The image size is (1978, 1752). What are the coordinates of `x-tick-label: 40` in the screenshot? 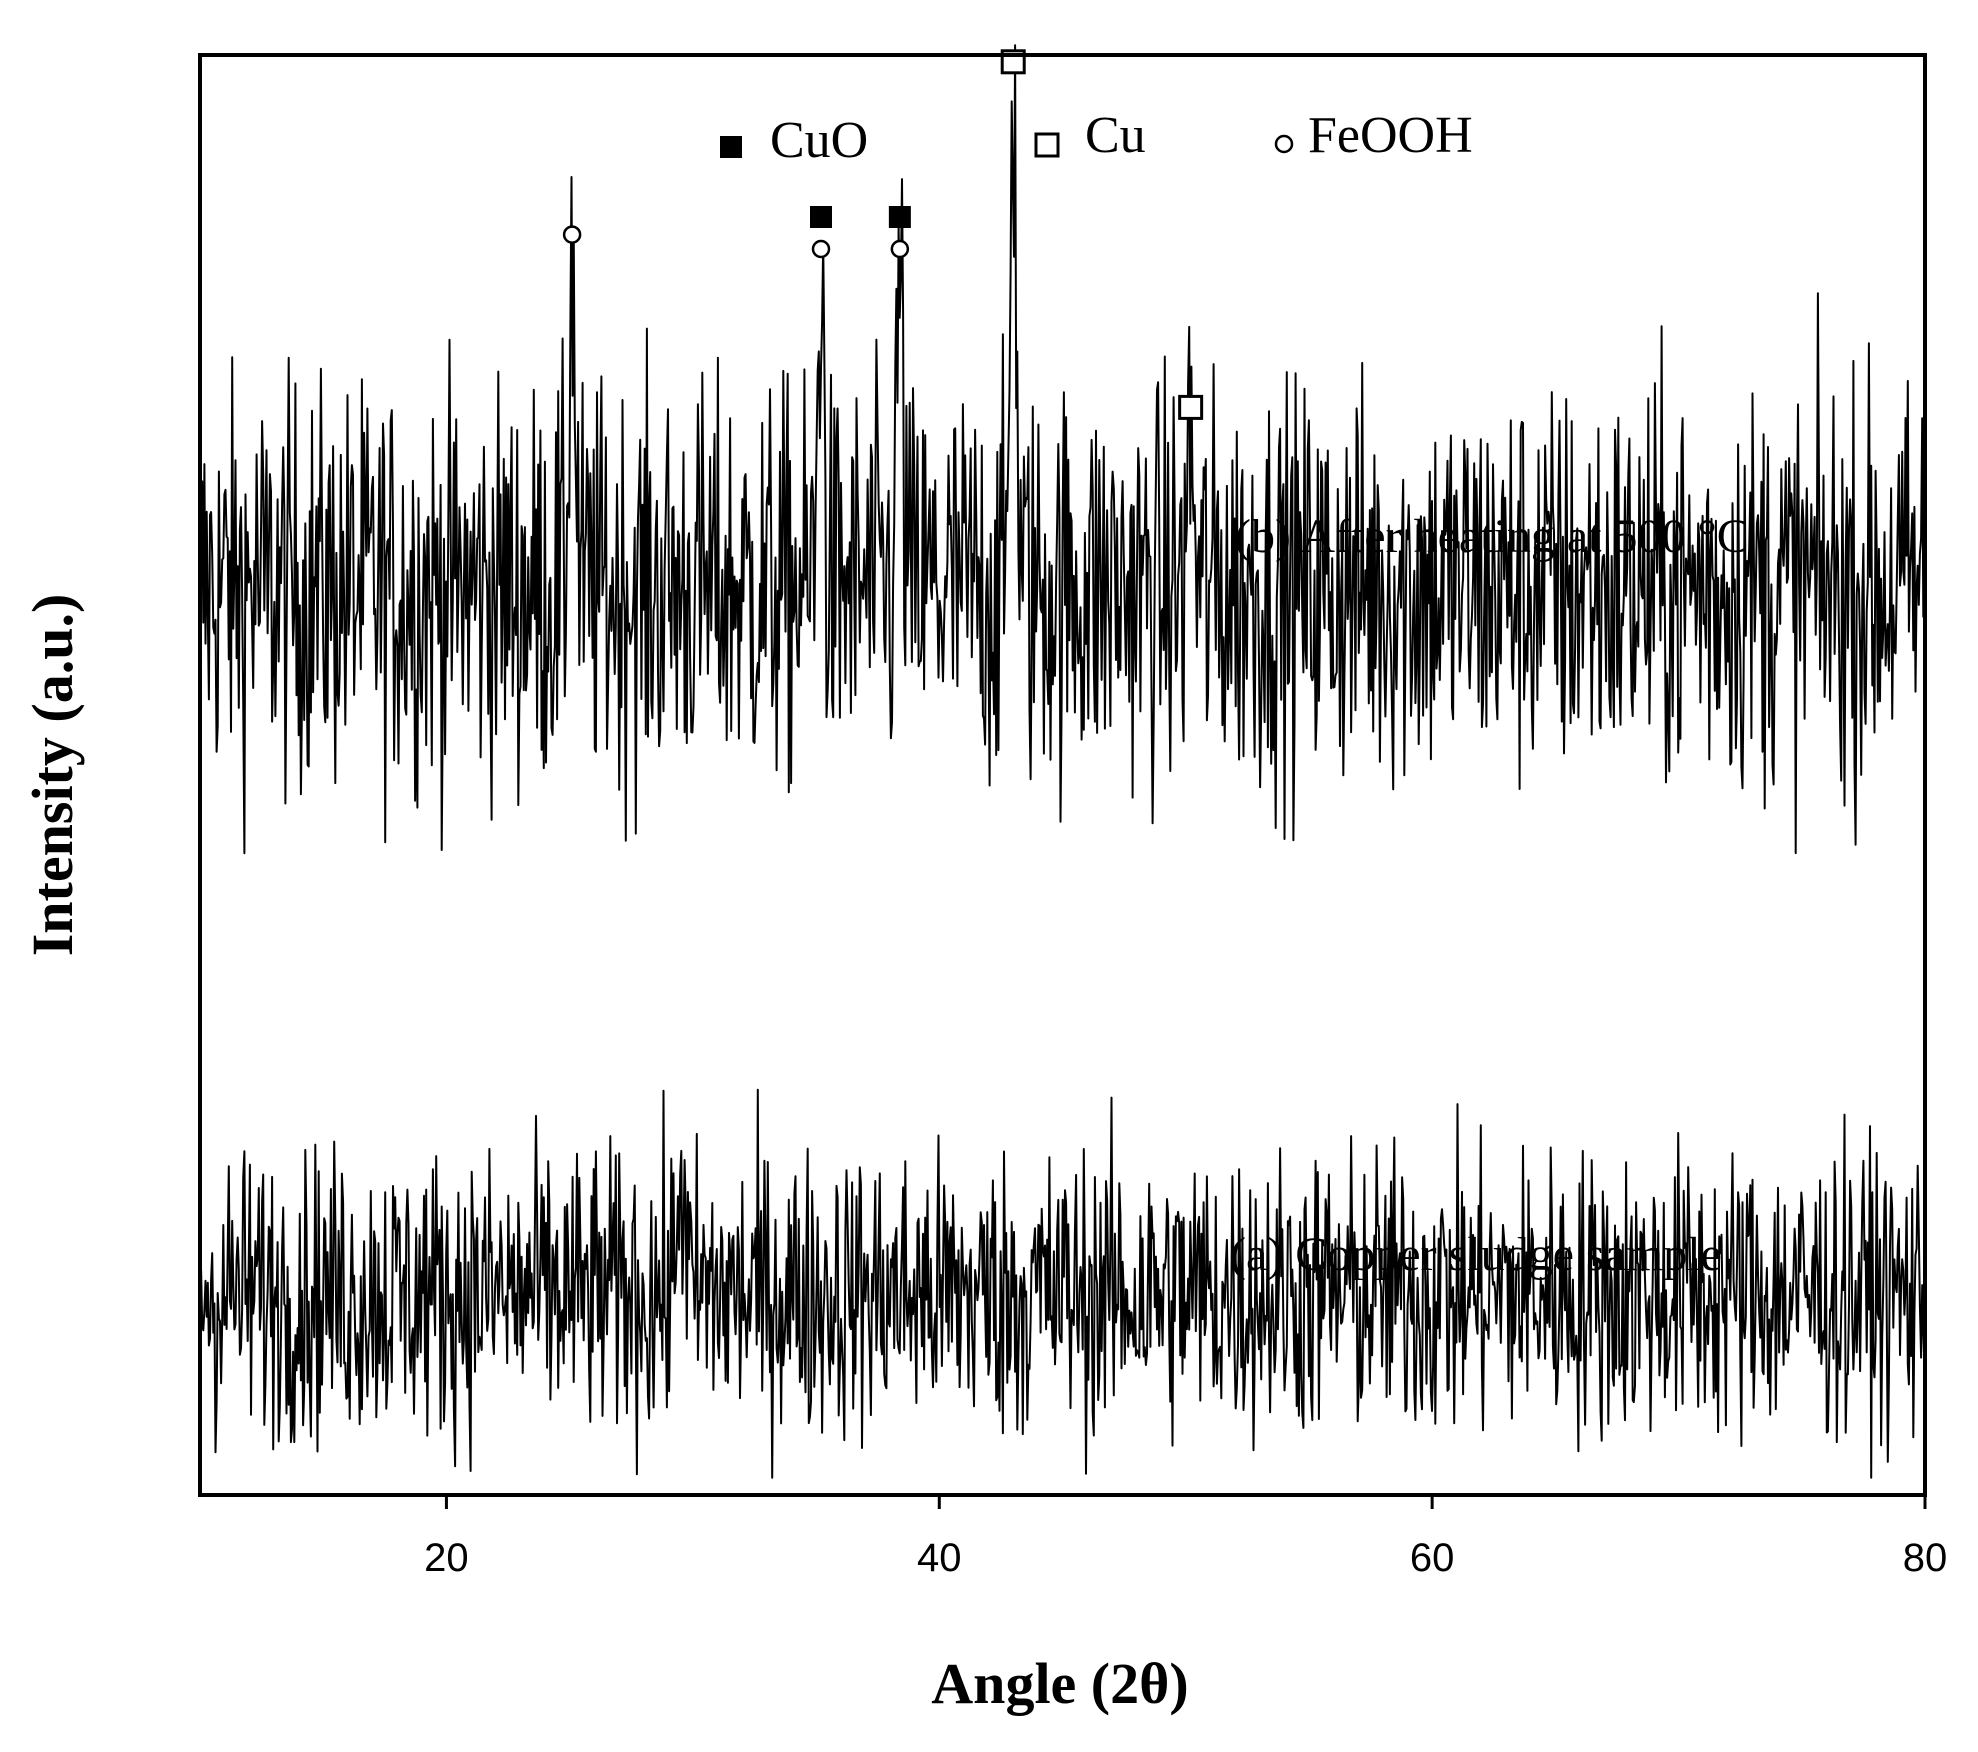 It's located at (939, 1558).